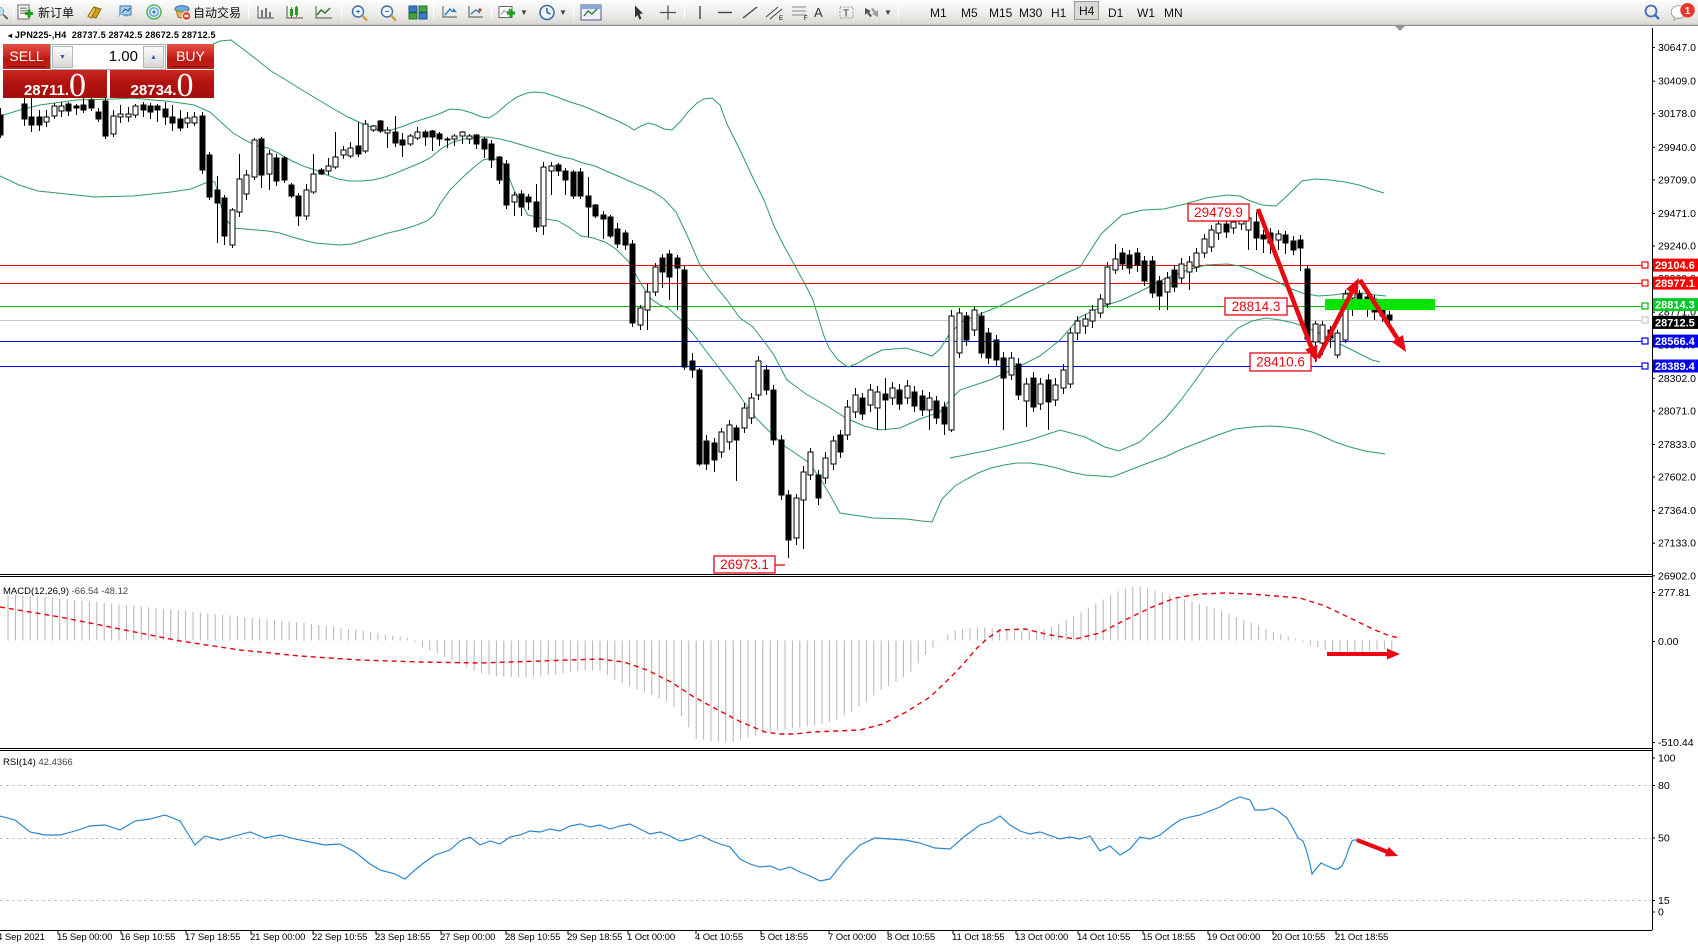 The width and height of the screenshot is (1698, 949). I want to click on svg-text: MACD(12,26,9) -66.54 -48.12, so click(65, 591).